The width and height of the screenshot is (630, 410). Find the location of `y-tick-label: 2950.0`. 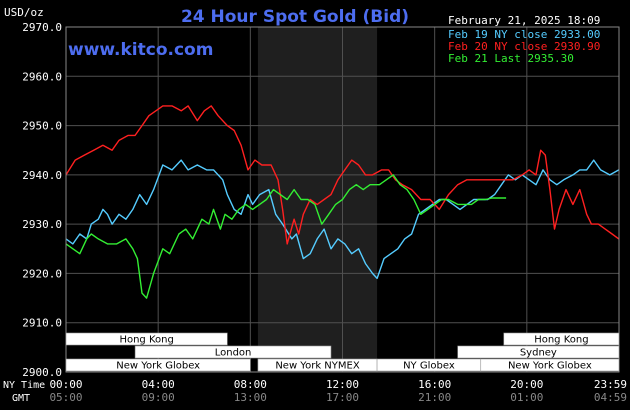

y-tick-label: 2950.0 is located at coordinates (42, 126).